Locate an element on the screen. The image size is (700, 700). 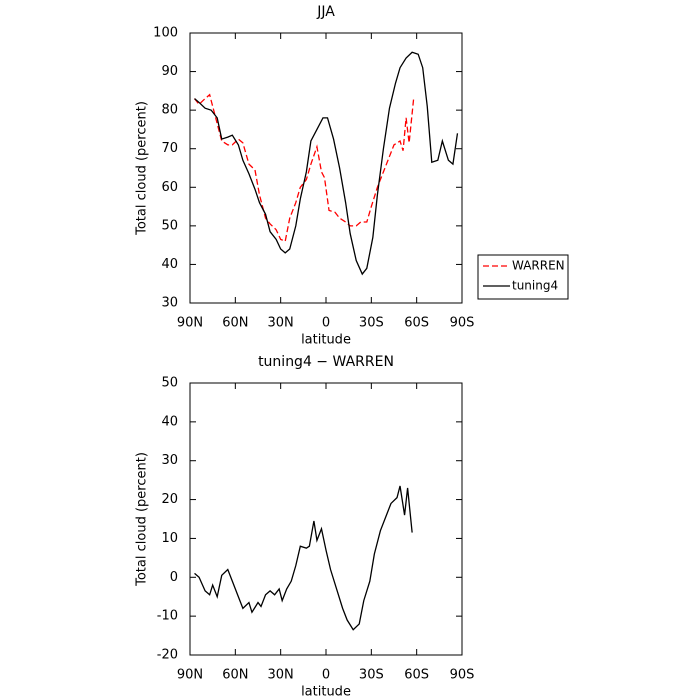
y-tick-label: 90 is located at coordinates (169, 71).